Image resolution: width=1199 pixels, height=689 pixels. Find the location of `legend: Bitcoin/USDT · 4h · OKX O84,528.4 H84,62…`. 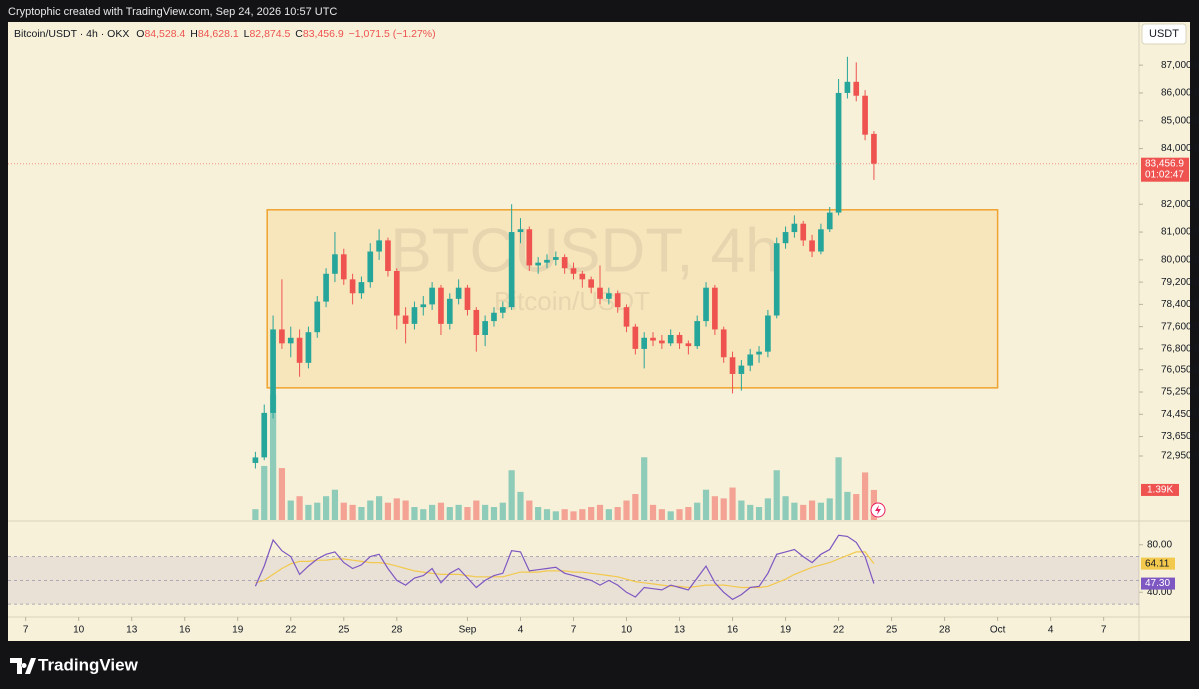

legend: Bitcoin/USDT · 4h · OKX O84,528.4 H84,62… is located at coordinates (225, 34).